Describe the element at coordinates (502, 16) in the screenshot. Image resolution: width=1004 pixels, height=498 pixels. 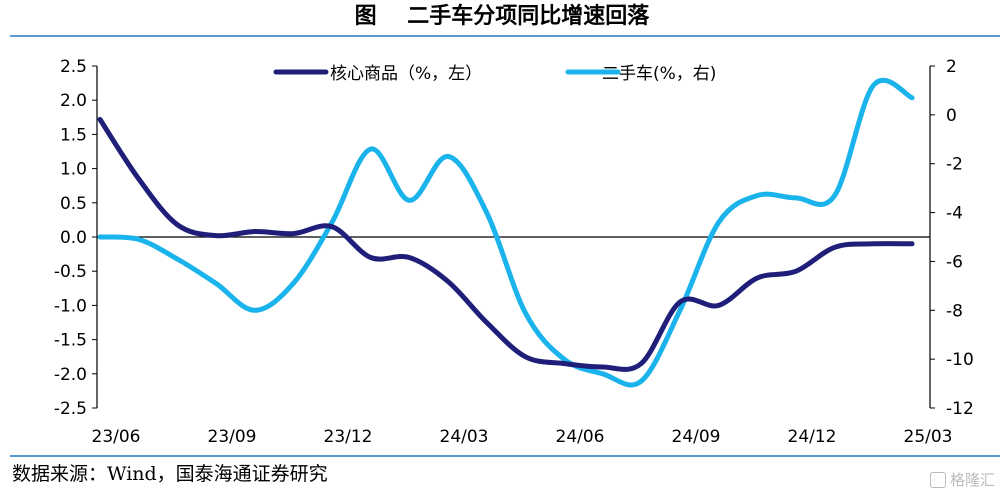
I see `chart-title: 图 二手车分项同比增速回落` at that location.